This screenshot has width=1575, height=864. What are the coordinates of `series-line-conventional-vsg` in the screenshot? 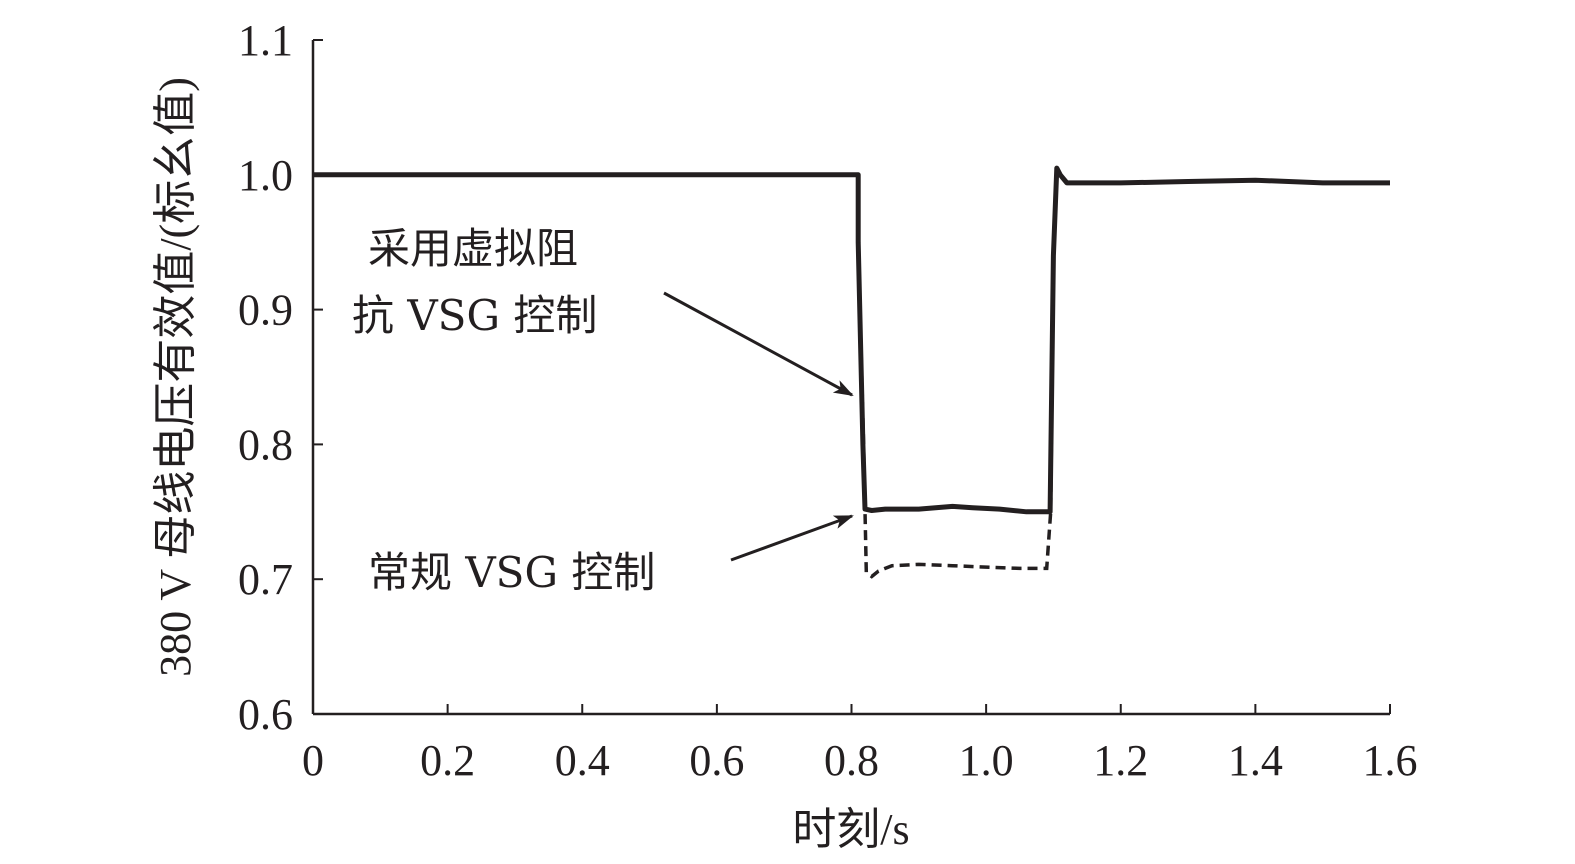 It's located at (956, 410).